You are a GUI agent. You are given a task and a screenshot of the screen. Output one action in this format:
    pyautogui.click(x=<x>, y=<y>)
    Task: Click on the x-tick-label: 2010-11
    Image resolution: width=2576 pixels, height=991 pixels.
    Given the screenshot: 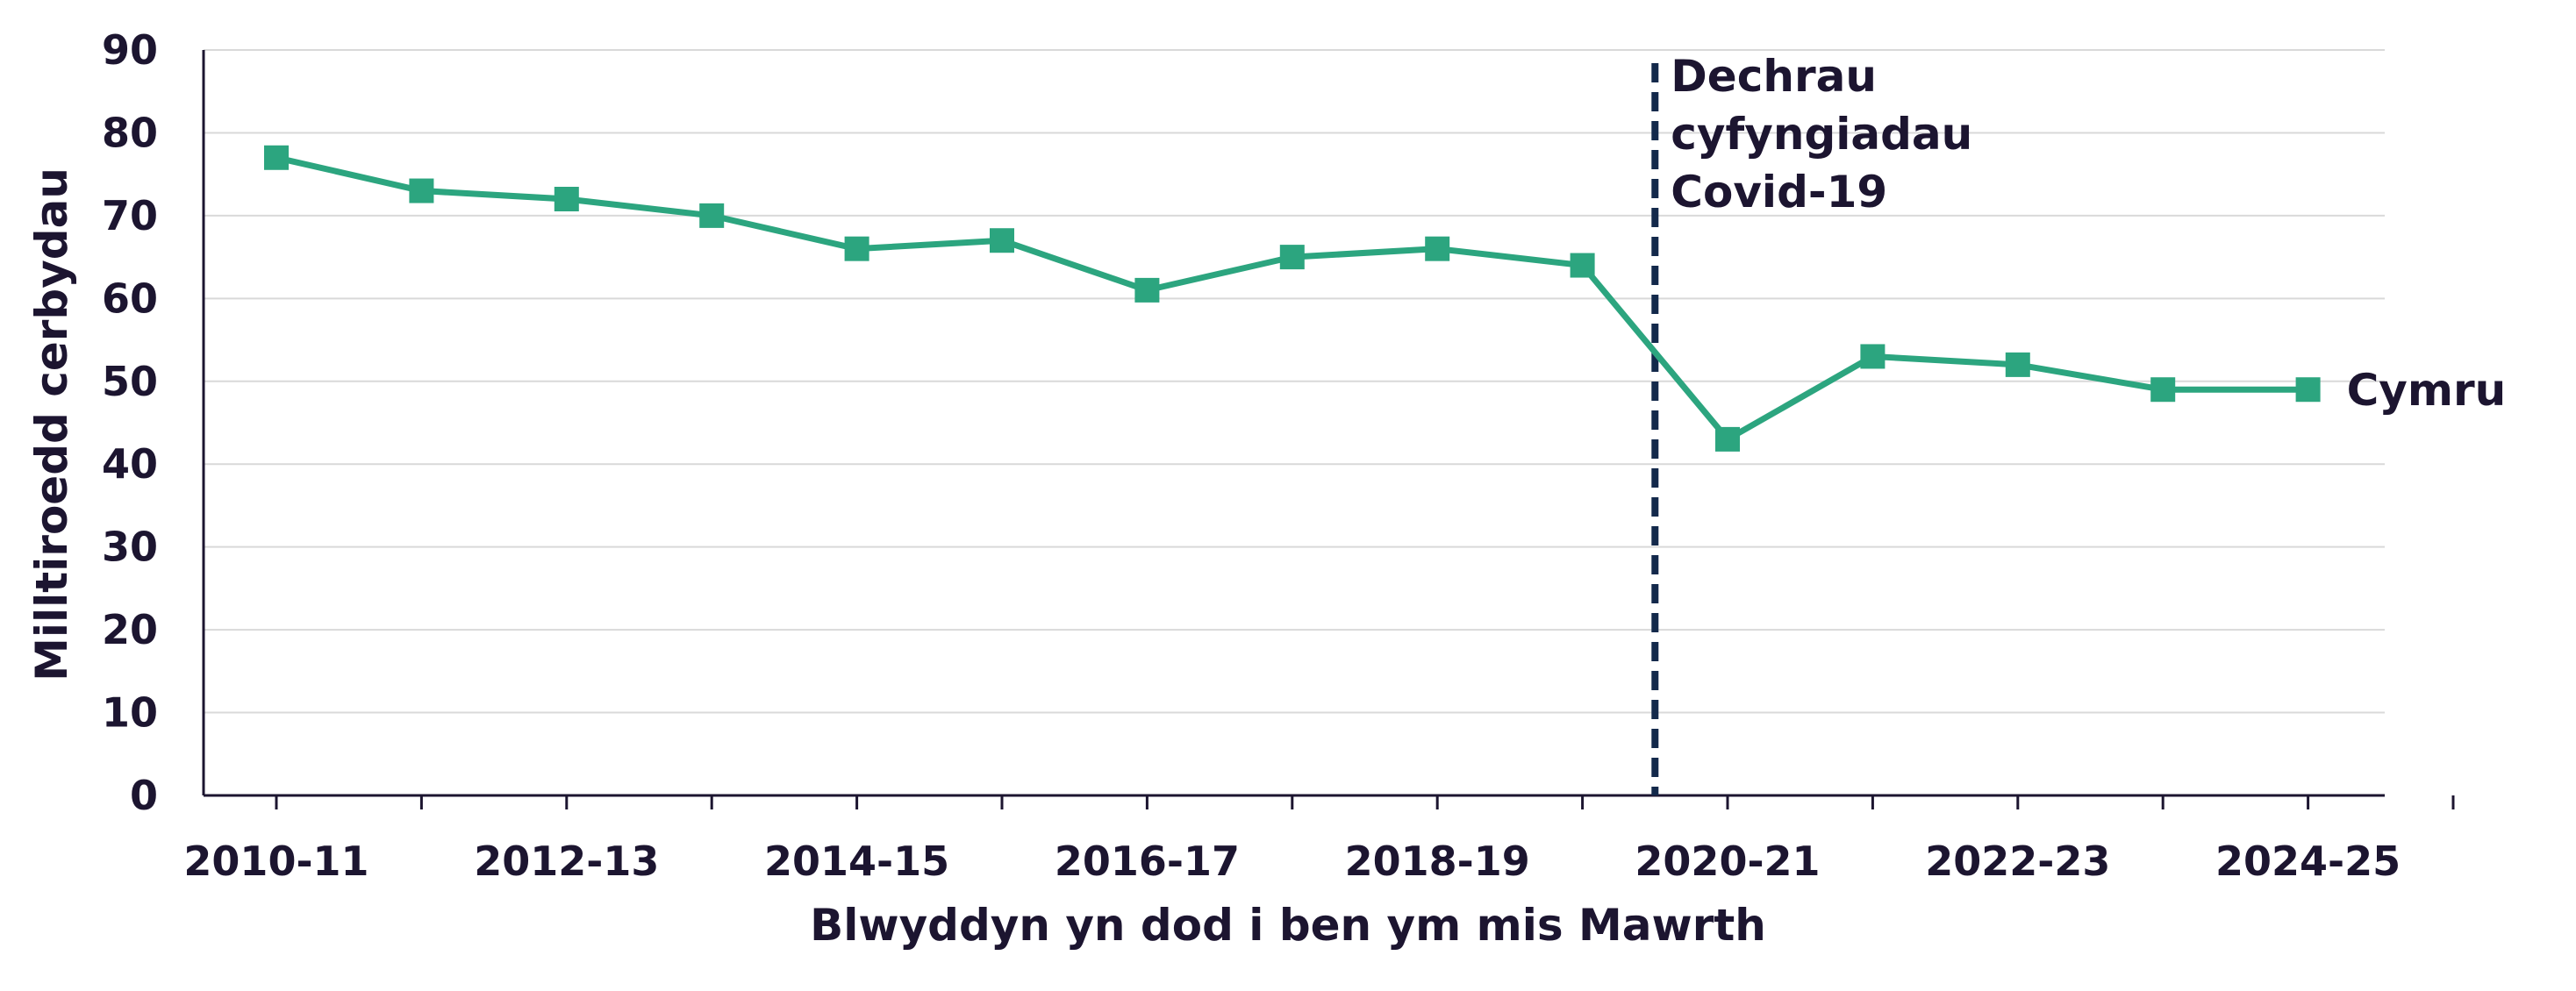 What is the action you would take?
    pyautogui.click(x=276, y=862)
    